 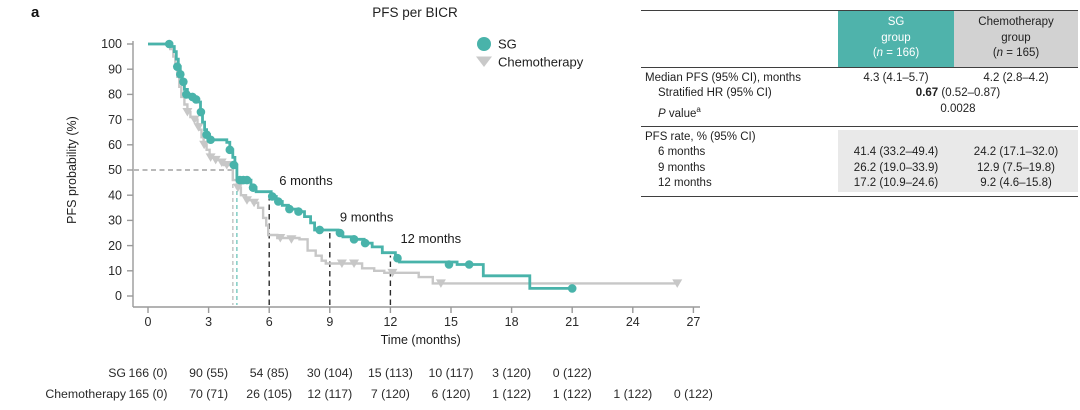 What do you see at coordinates (715, 93) in the screenshot?
I see `stratified-hr-label: Stratified HR (95% CI)` at bounding box center [715, 93].